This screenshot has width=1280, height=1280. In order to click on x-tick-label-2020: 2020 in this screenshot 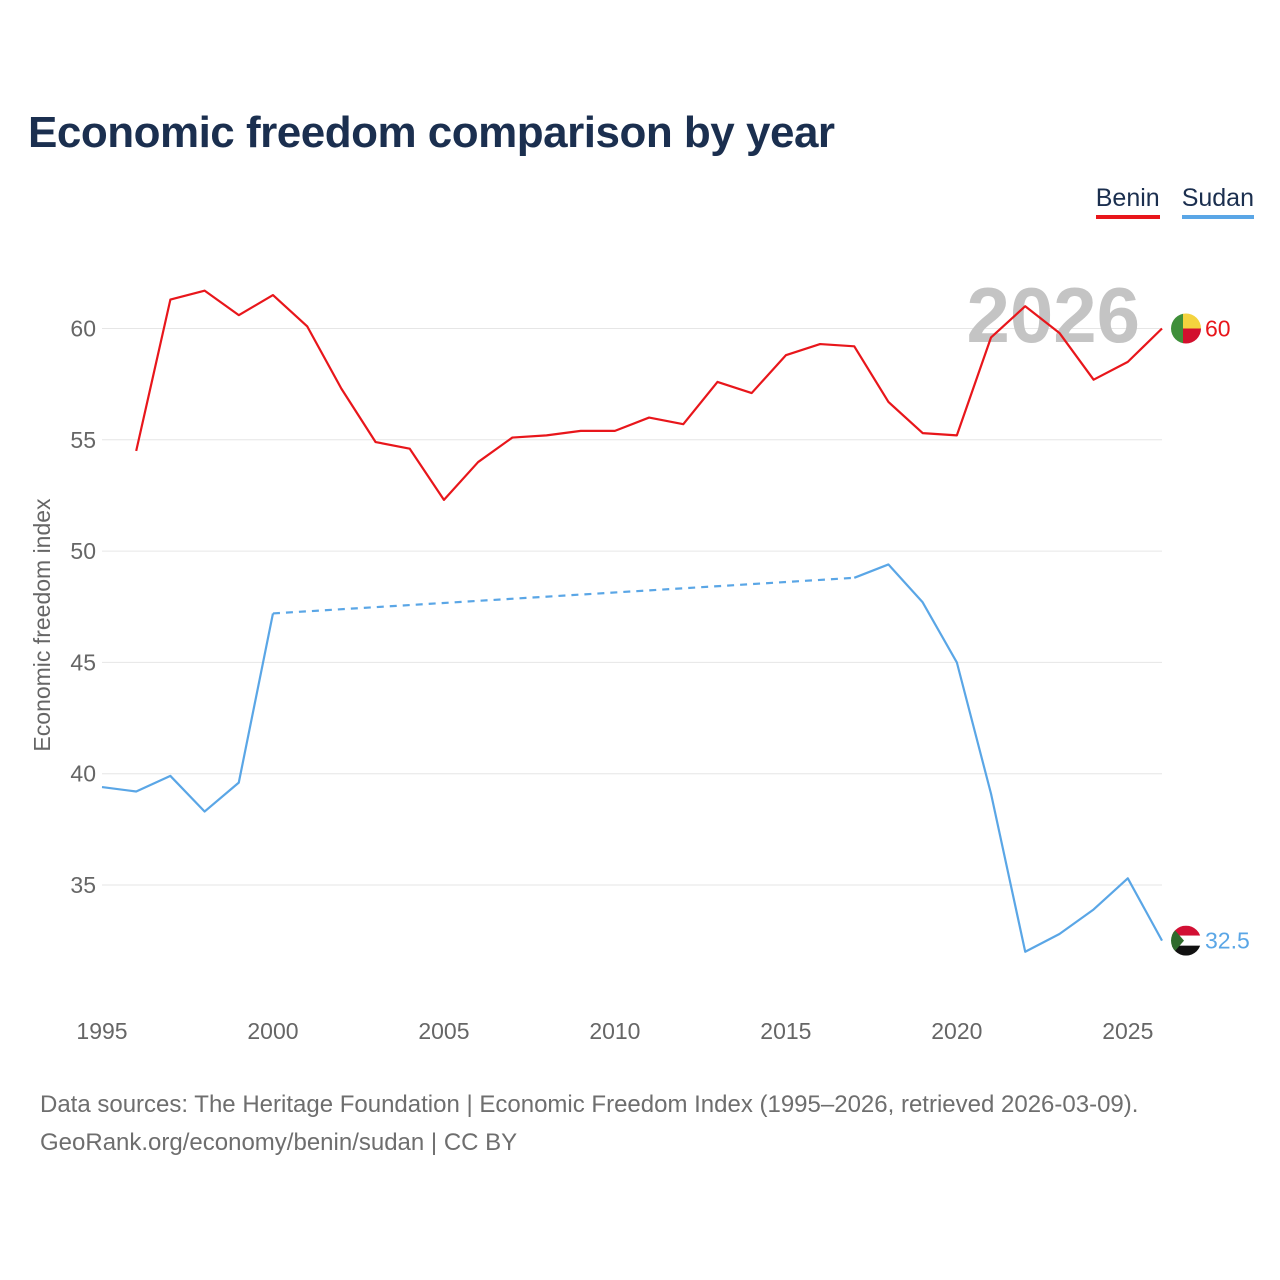, I will do `click(956, 1031)`.